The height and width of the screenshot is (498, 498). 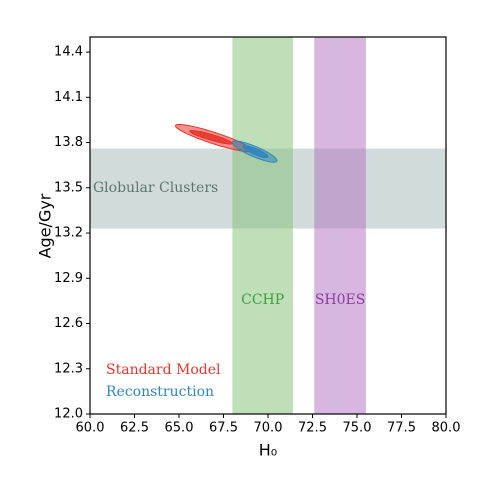 I want to click on x-tick-label: 70.0, so click(x=268, y=428).